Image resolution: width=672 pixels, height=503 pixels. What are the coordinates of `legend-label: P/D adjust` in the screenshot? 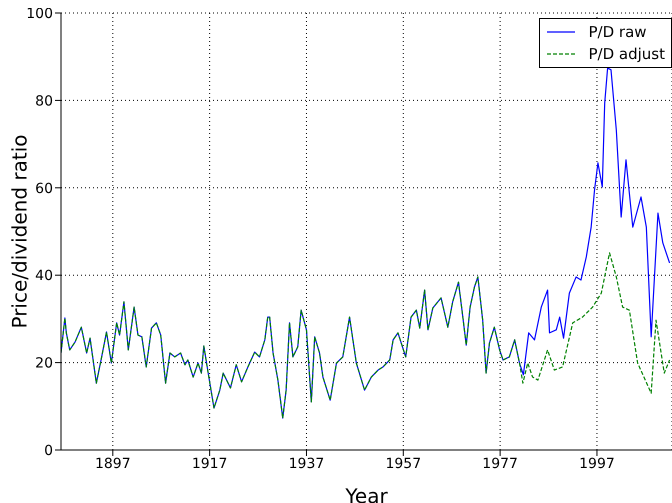 It's located at (626, 54).